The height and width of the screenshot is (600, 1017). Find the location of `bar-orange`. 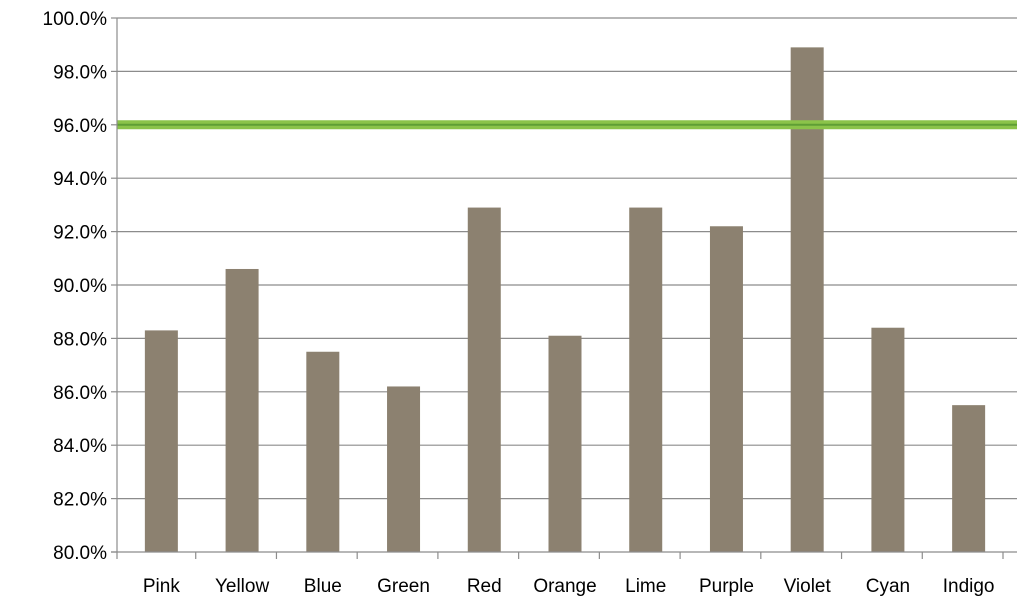

bar-orange is located at coordinates (565, 443).